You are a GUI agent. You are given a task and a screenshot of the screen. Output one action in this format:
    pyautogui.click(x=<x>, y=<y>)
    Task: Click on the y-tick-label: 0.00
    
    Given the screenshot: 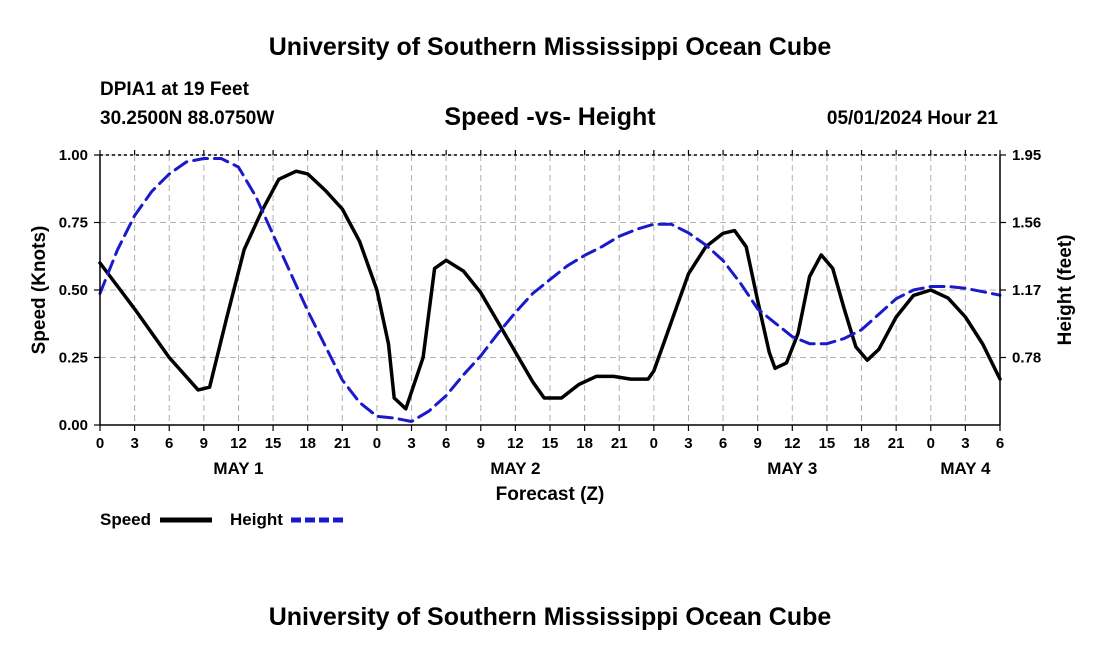 What is the action you would take?
    pyautogui.click(x=73, y=425)
    